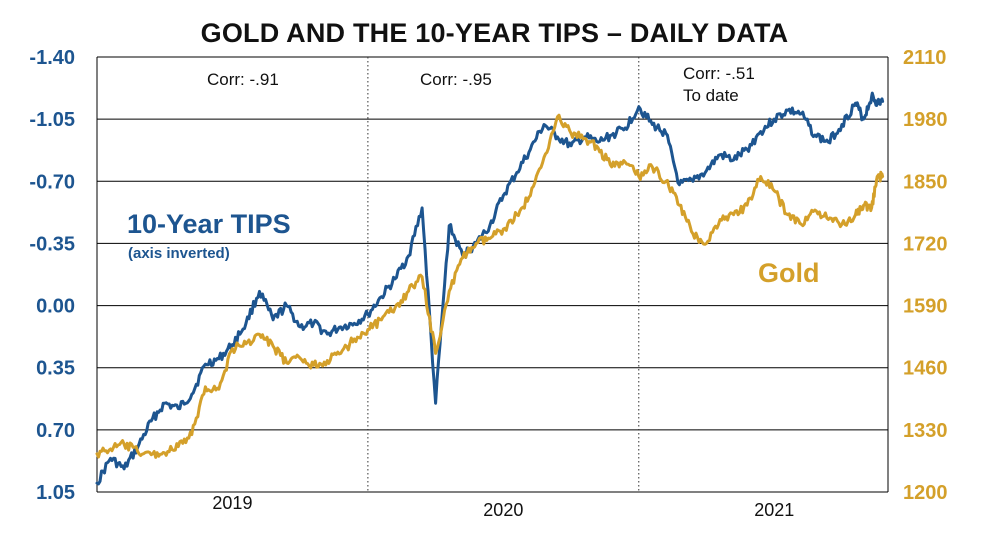 The width and height of the screenshot is (989, 533). I want to click on left-tick-label: -1.40, so click(52, 58).